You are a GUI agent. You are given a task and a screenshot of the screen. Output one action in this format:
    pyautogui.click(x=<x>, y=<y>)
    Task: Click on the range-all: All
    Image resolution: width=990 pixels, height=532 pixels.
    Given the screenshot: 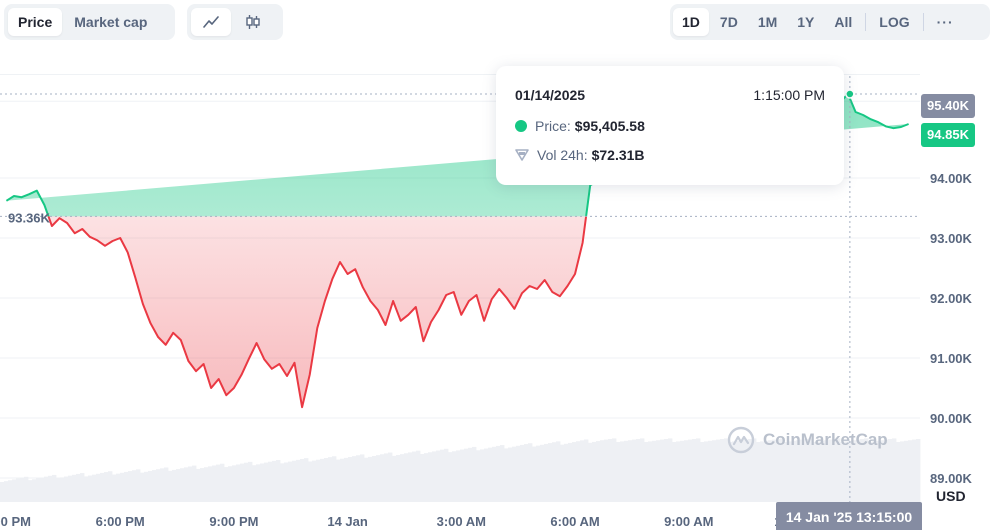 What is the action you would take?
    pyautogui.click(x=843, y=22)
    